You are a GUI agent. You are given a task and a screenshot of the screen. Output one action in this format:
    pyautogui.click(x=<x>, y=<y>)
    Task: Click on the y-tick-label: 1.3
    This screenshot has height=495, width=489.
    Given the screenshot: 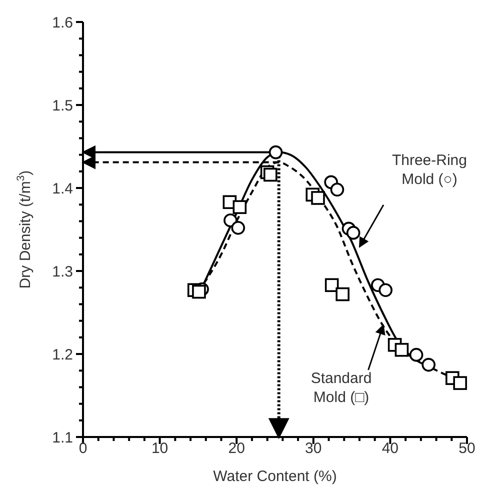 What is the action you would take?
    pyautogui.click(x=62, y=271)
    